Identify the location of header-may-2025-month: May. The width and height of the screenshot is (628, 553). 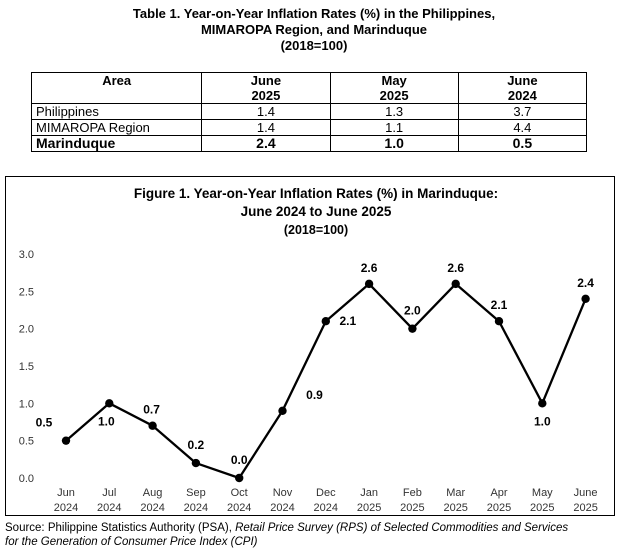
(394, 80).